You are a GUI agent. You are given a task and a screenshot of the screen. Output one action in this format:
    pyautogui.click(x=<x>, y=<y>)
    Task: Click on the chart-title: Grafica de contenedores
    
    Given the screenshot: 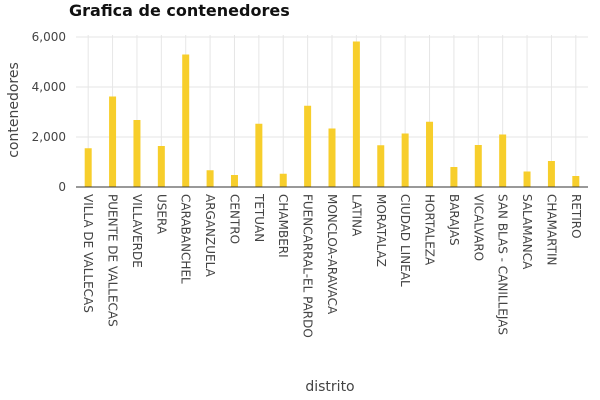 What is the action you would take?
    pyautogui.click(x=179, y=10)
    